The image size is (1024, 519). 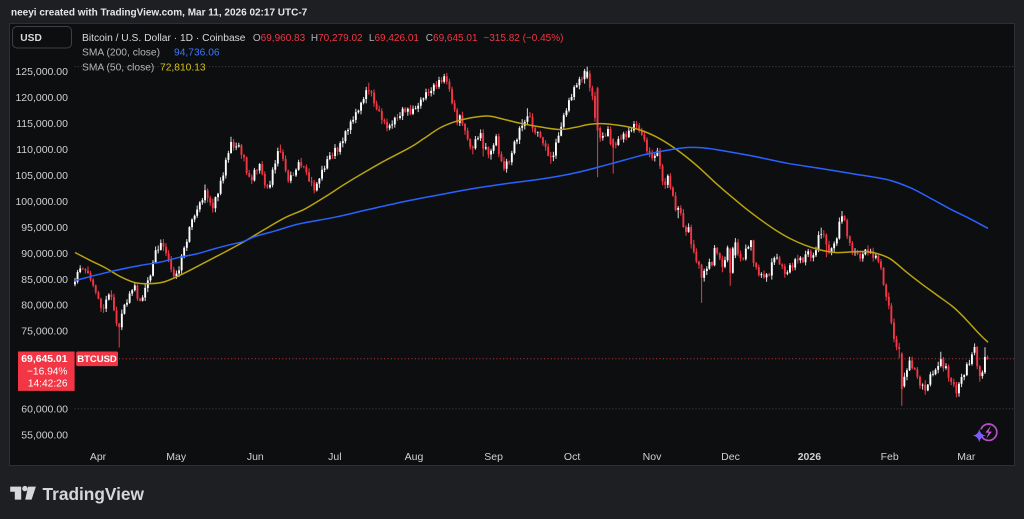 What do you see at coordinates (279, 38) in the screenshot?
I see `svg-text: O69,960.83` at bounding box center [279, 38].